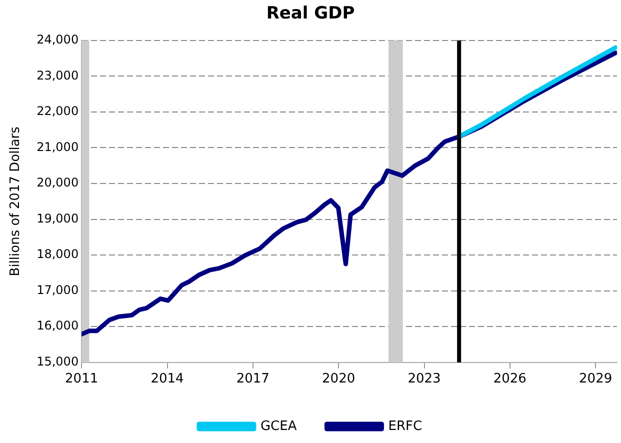  I want to click on x-tick-label: 2026, so click(509, 379).